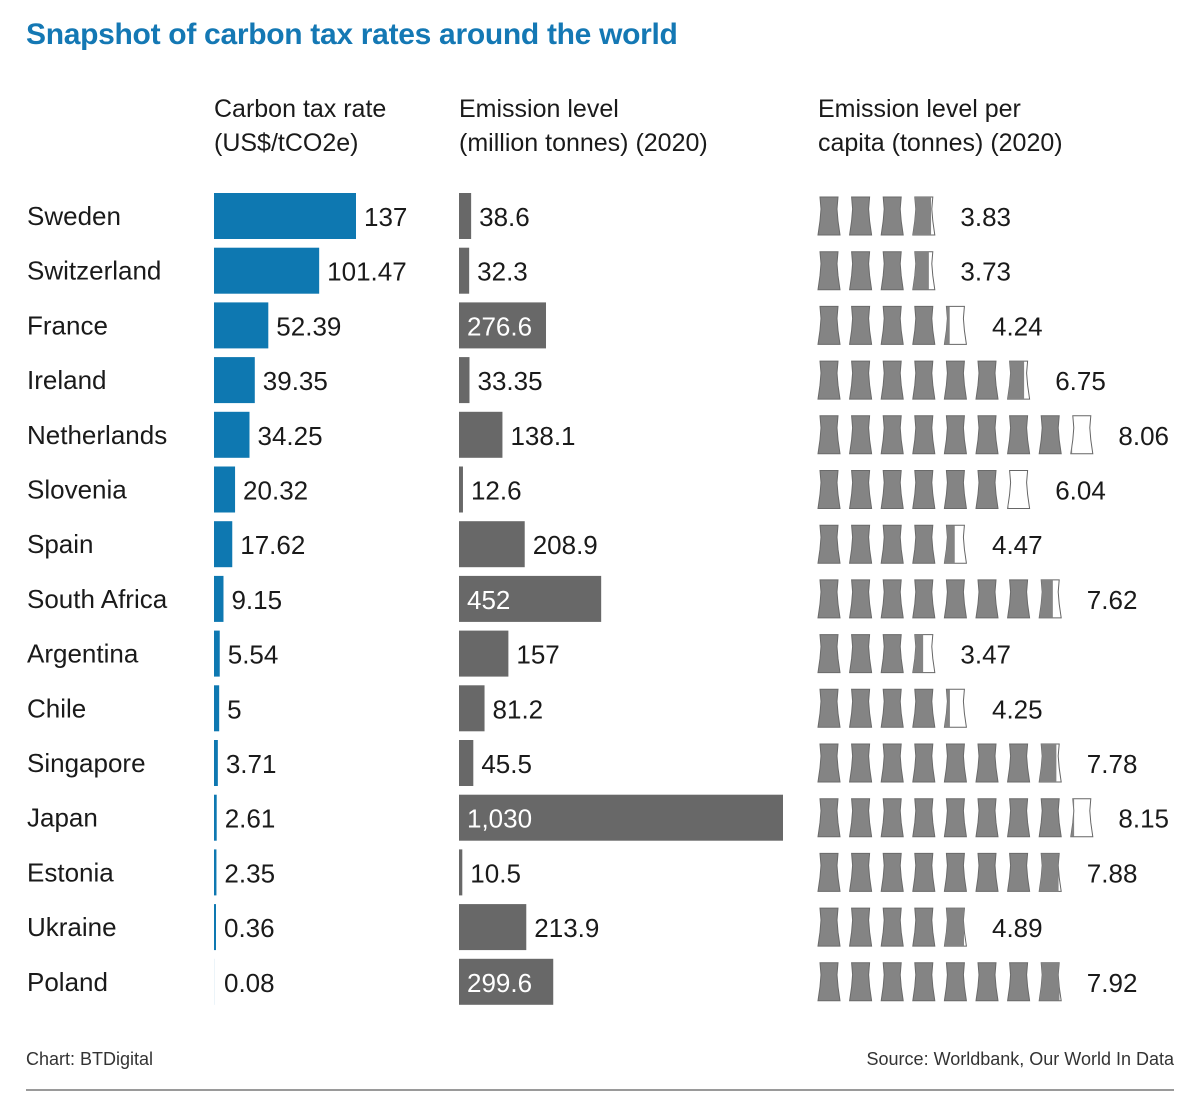  Describe the element at coordinates (1017, 545) in the screenshot. I see `per-capita-value-spain: 4.47` at that location.